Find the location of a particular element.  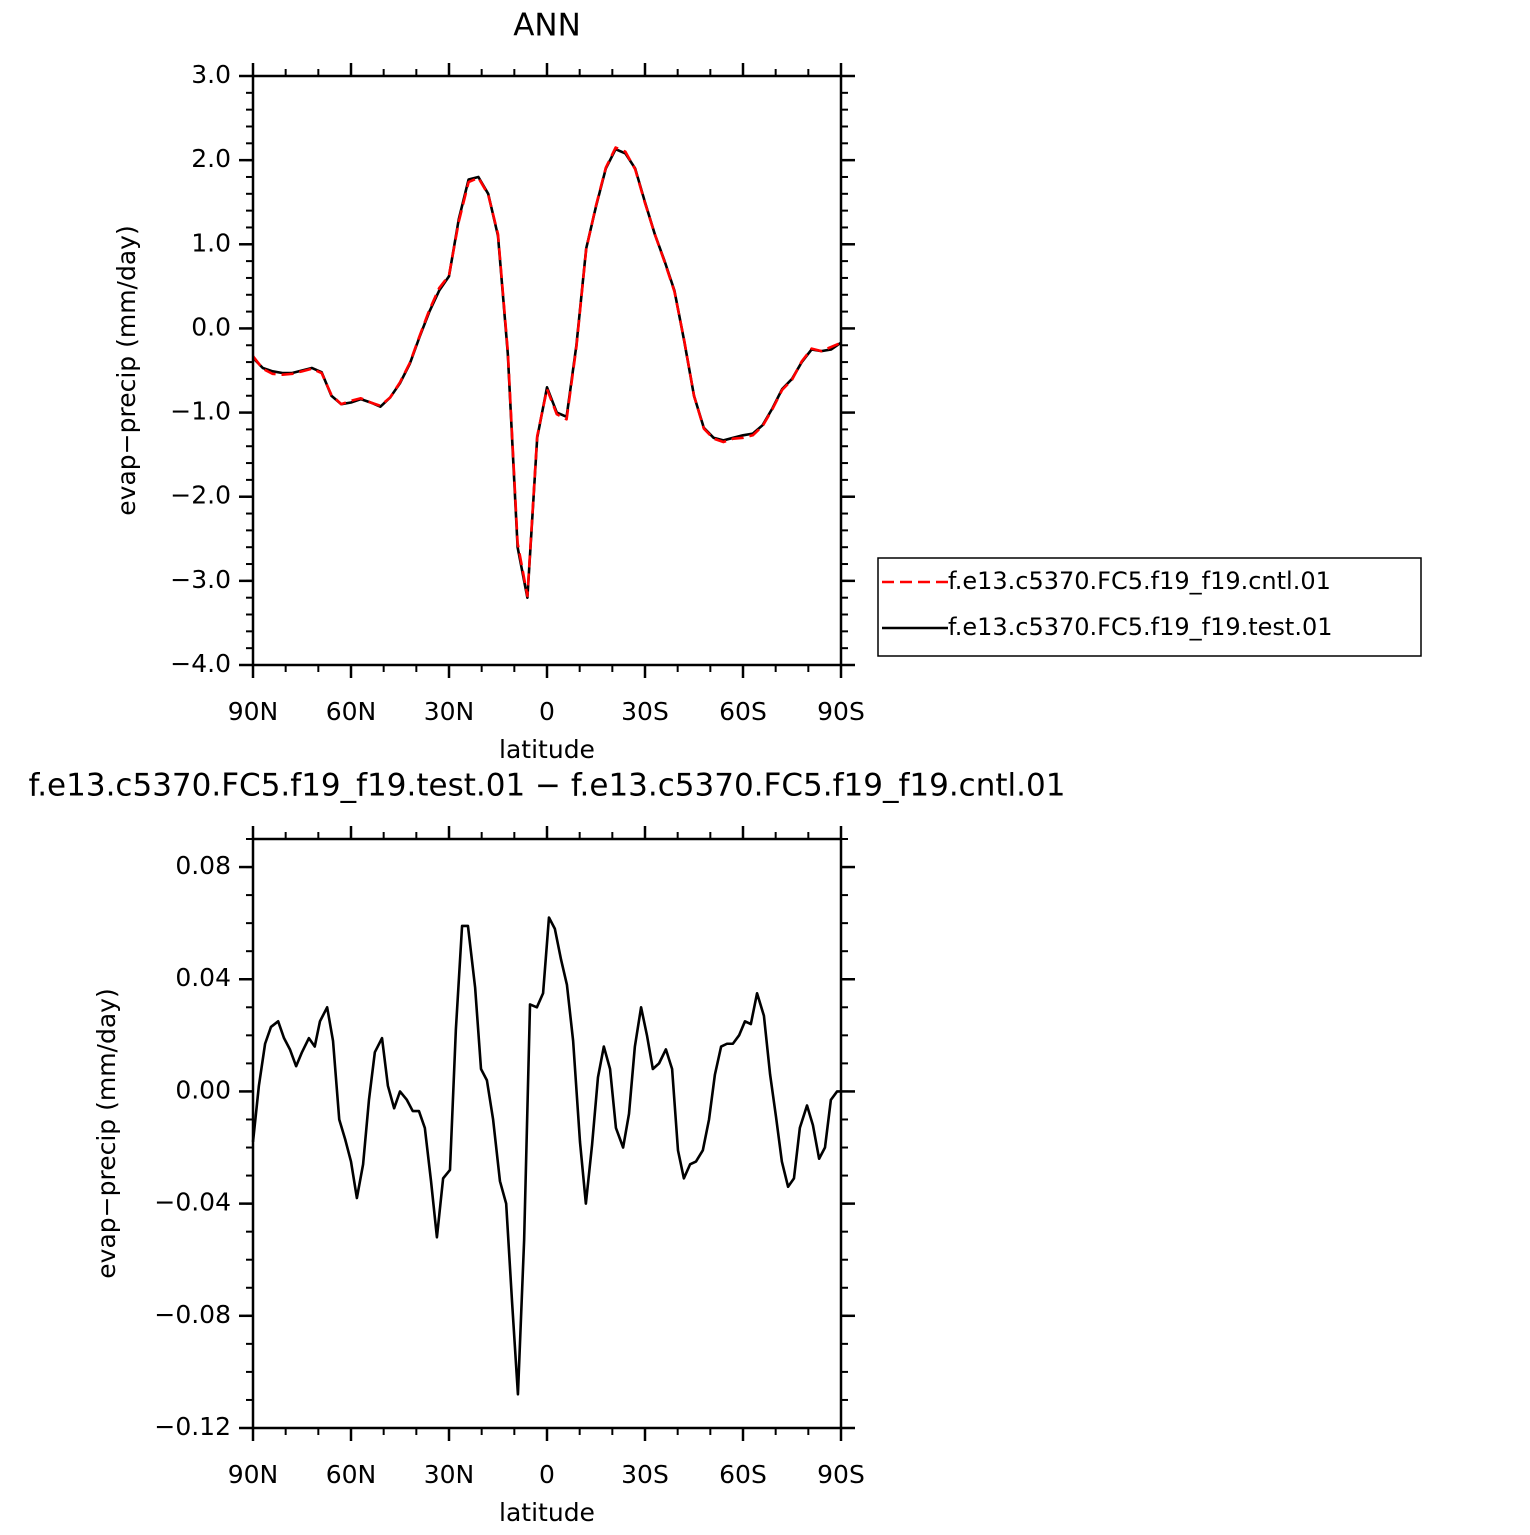

legend-box is located at coordinates (1149, 607).